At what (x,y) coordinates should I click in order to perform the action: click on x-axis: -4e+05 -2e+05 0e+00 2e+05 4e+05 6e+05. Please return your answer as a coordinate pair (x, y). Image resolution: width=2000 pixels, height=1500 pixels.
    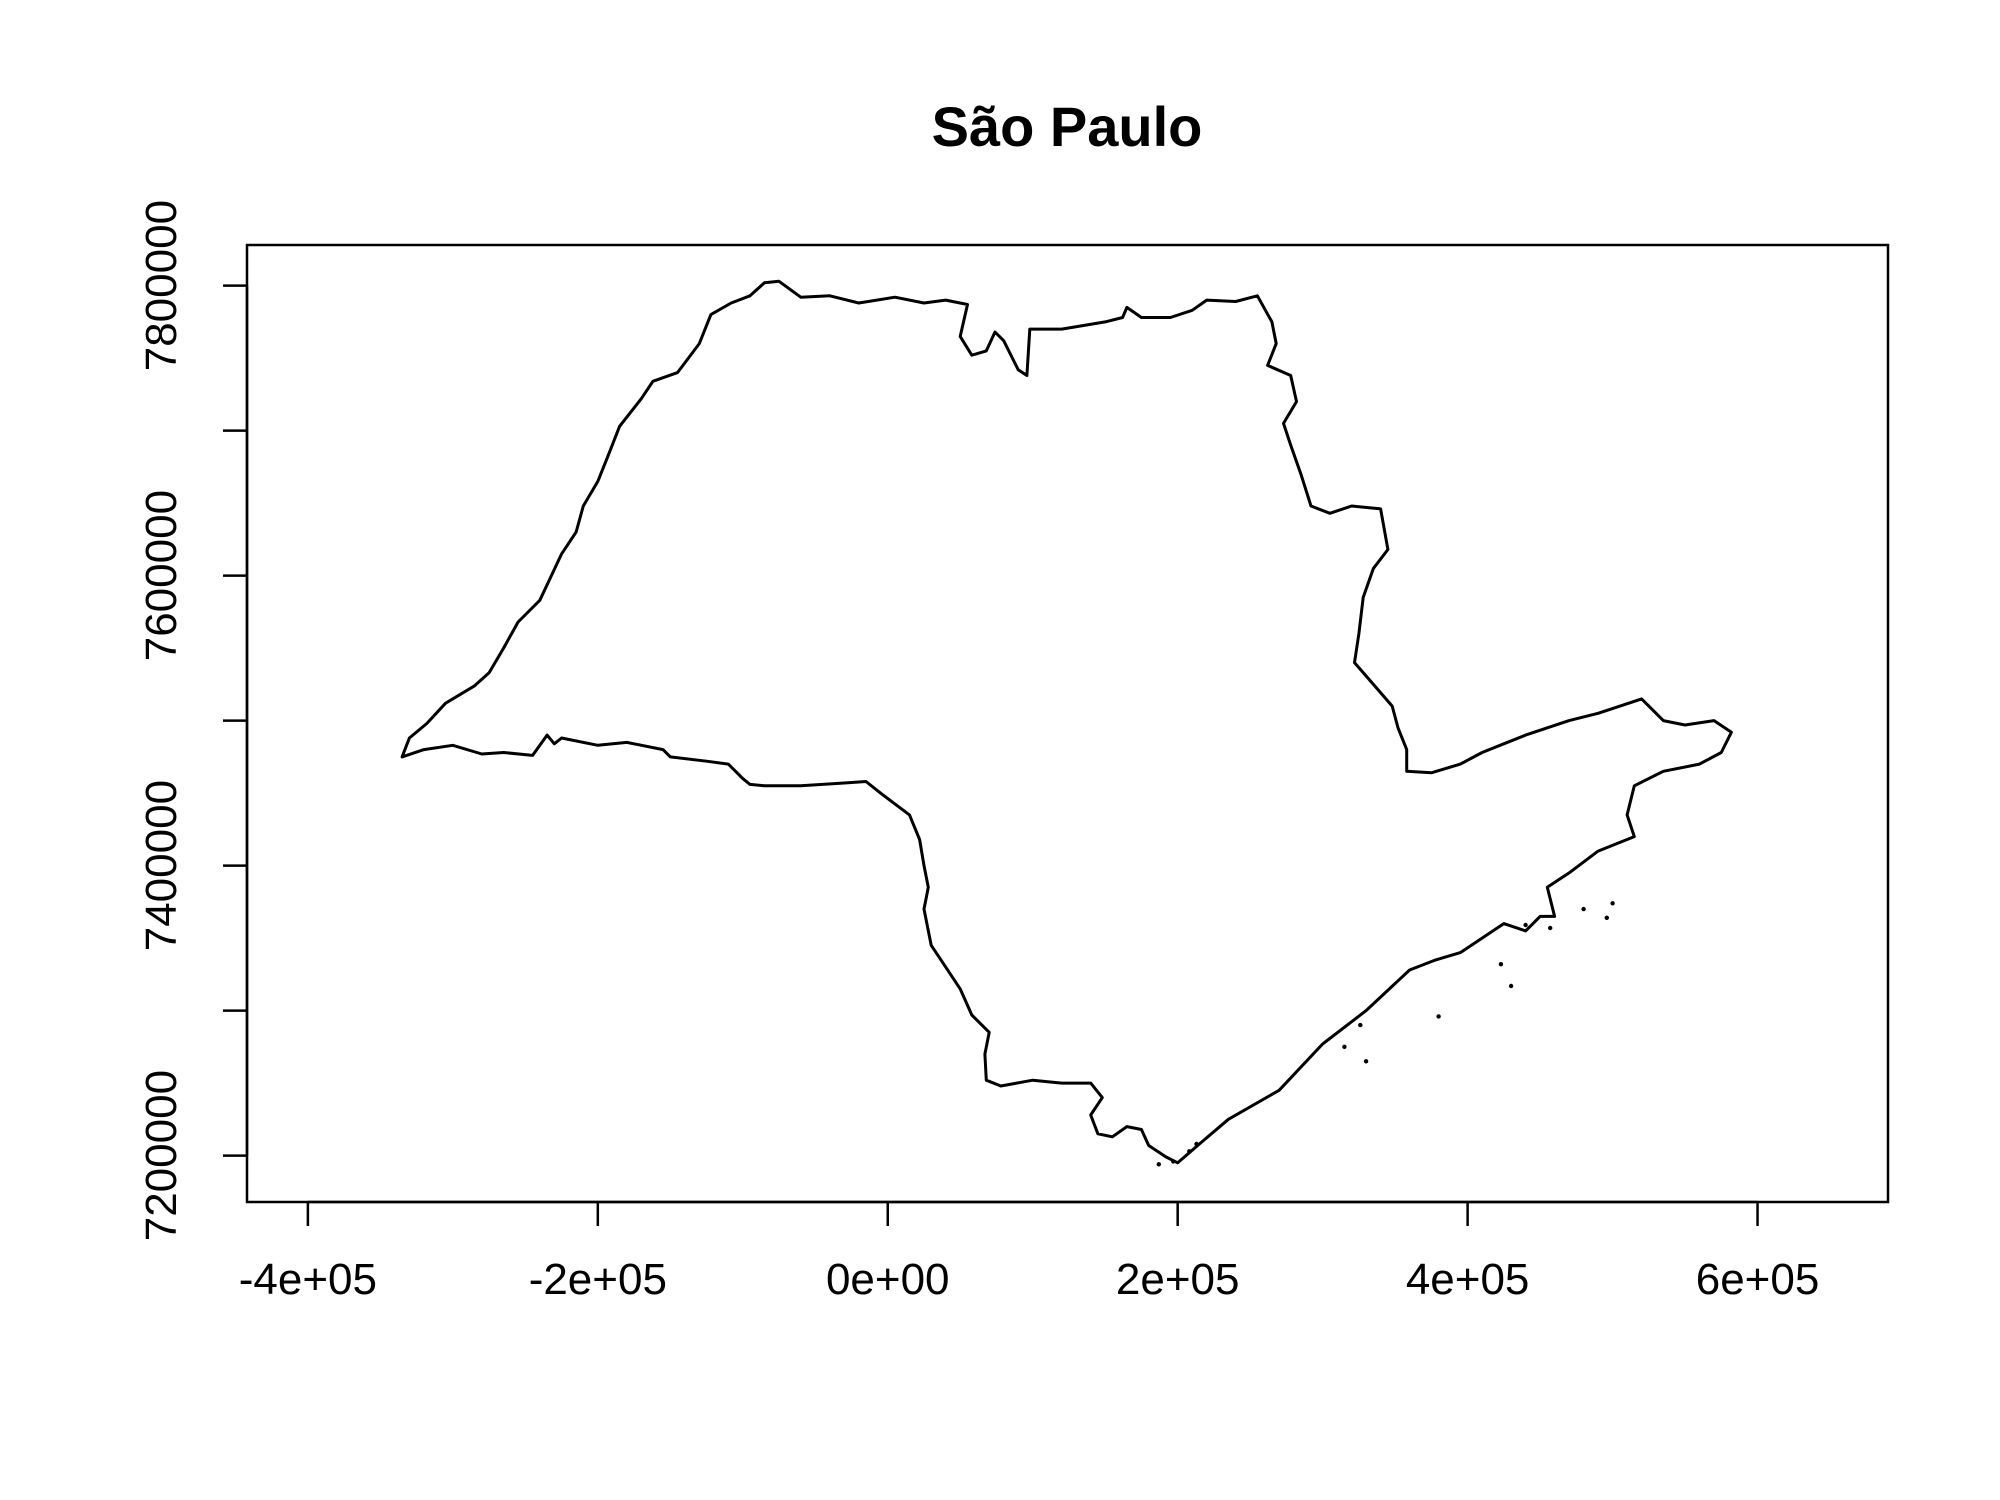
    Looking at the image, I should click on (1029, 1252).